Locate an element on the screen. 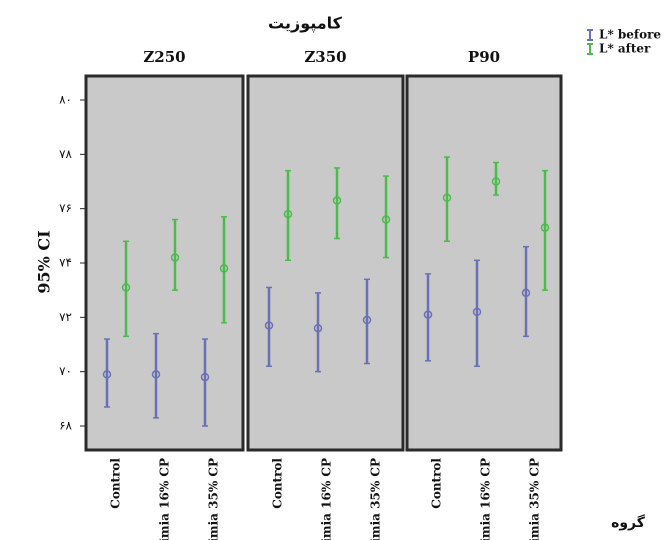 This screenshot has height=540, width=667. legend-label: L* before is located at coordinates (630, 35).